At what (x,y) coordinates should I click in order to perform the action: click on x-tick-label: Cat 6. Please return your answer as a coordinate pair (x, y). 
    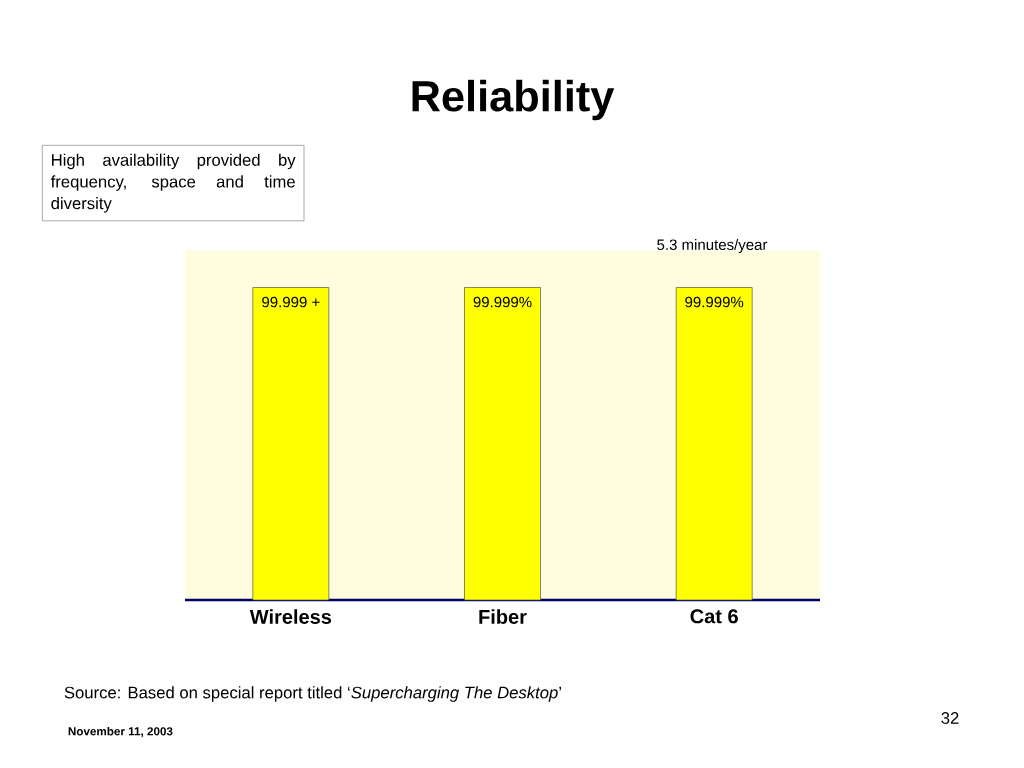
    Looking at the image, I should click on (714, 616).